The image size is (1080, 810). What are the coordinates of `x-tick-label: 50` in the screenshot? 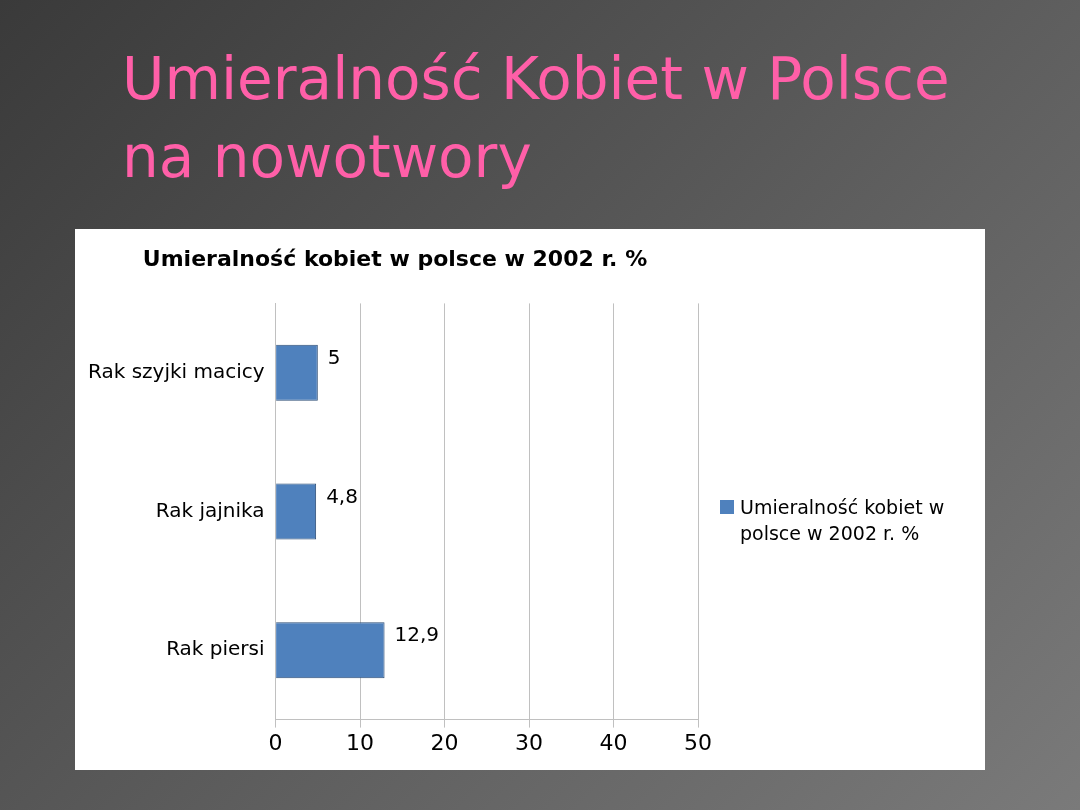 It's located at (698, 742).